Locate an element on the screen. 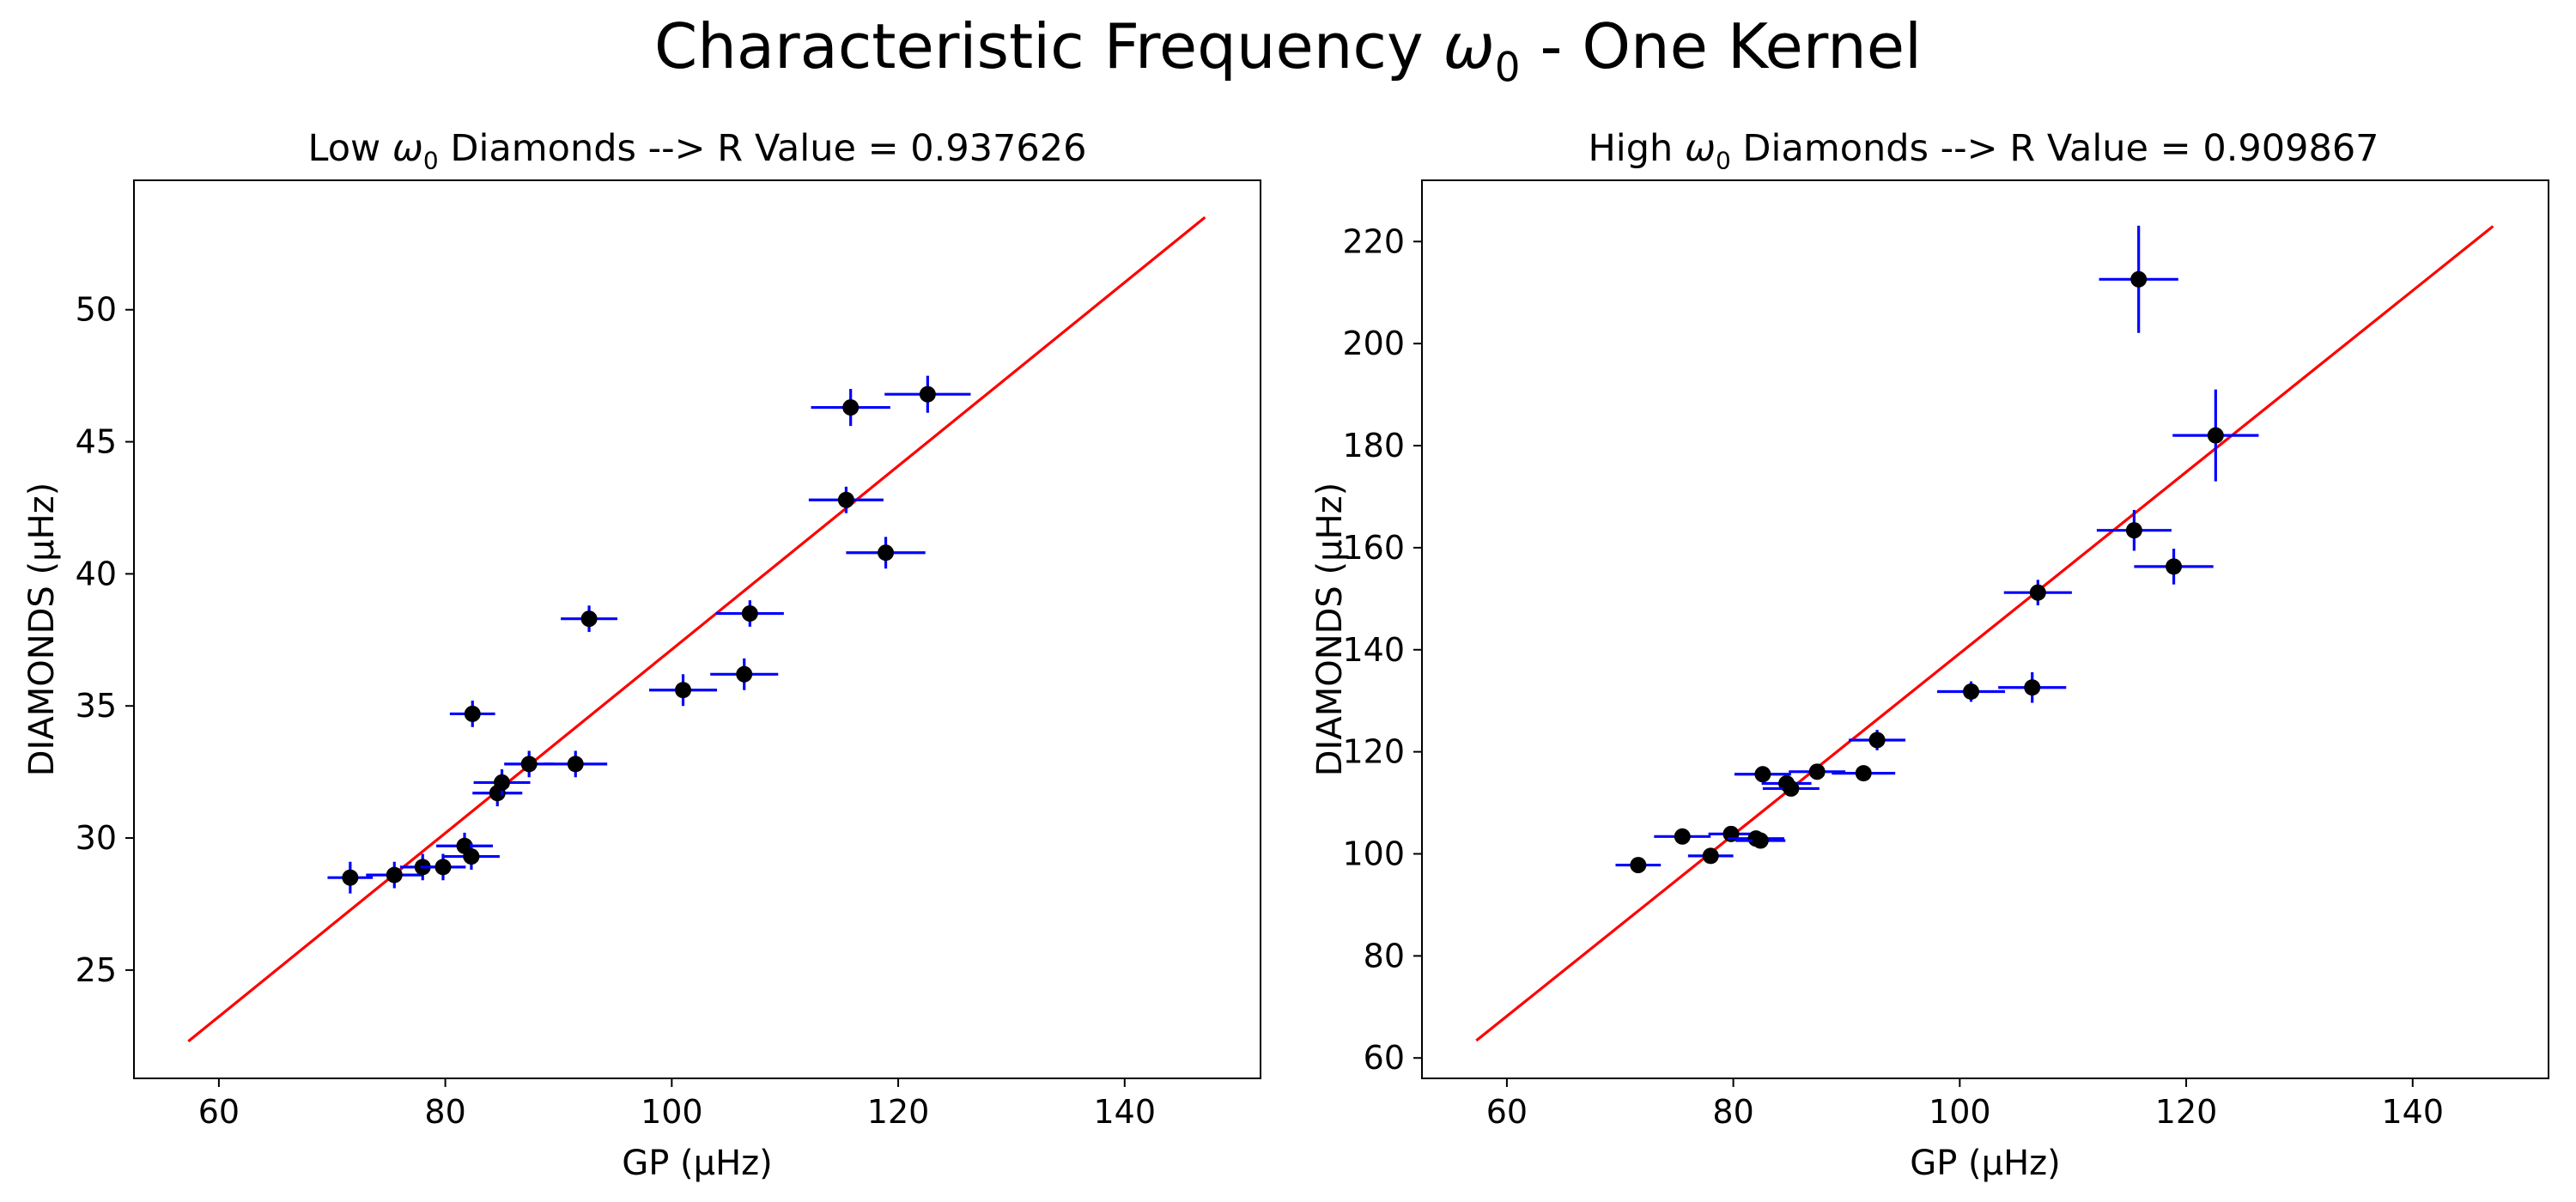  right-y-axis-label: DIAMONDS (μHz) is located at coordinates (1330, 630).